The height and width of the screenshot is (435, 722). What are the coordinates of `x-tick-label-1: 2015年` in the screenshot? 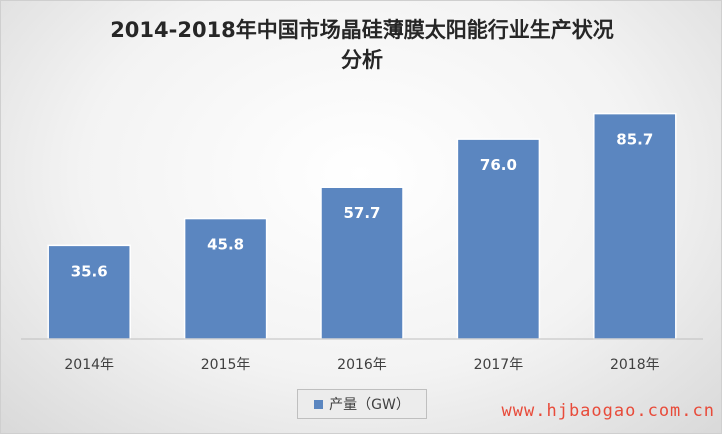 It's located at (226, 365).